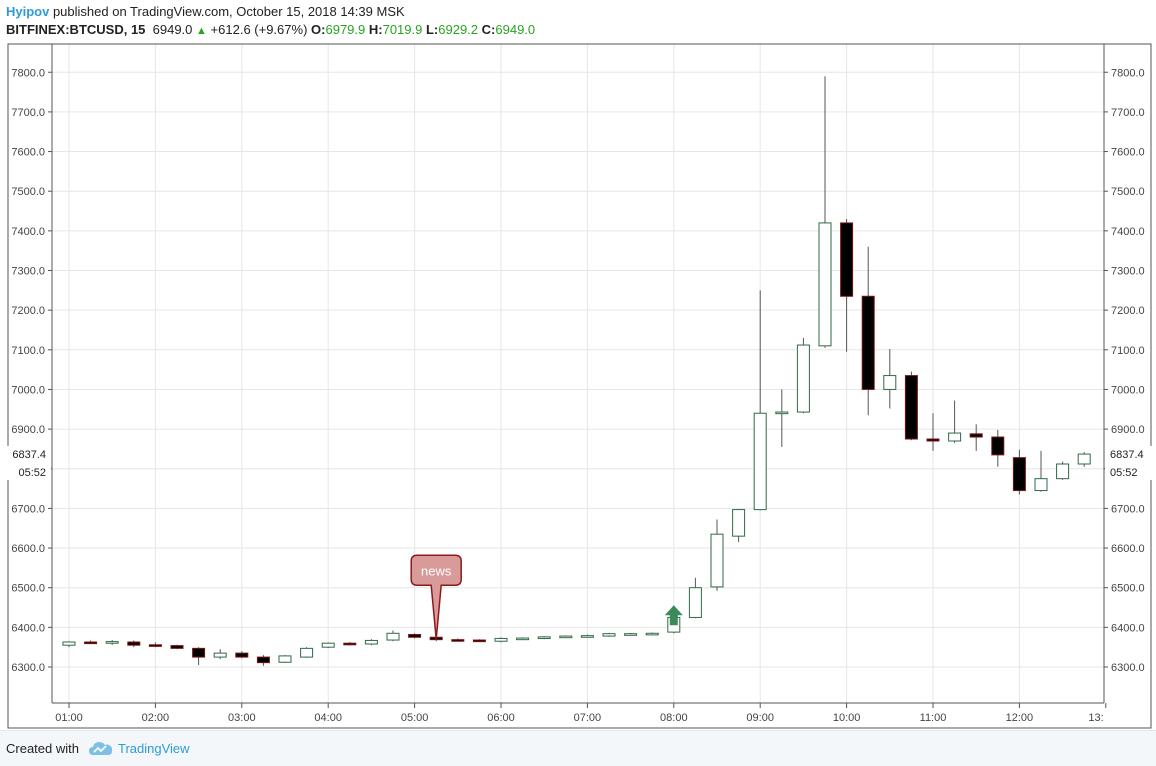 Image resolution: width=1156 pixels, height=766 pixels. I want to click on time-tick-label: 04:00, so click(328, 718).